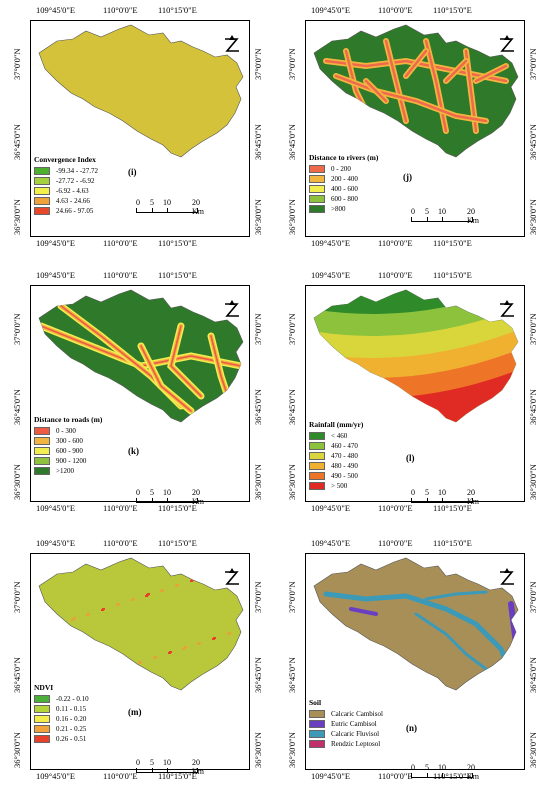 This screenshot has width=550, height=805. I want to click on legend-item: >1200, so click(68, 471).